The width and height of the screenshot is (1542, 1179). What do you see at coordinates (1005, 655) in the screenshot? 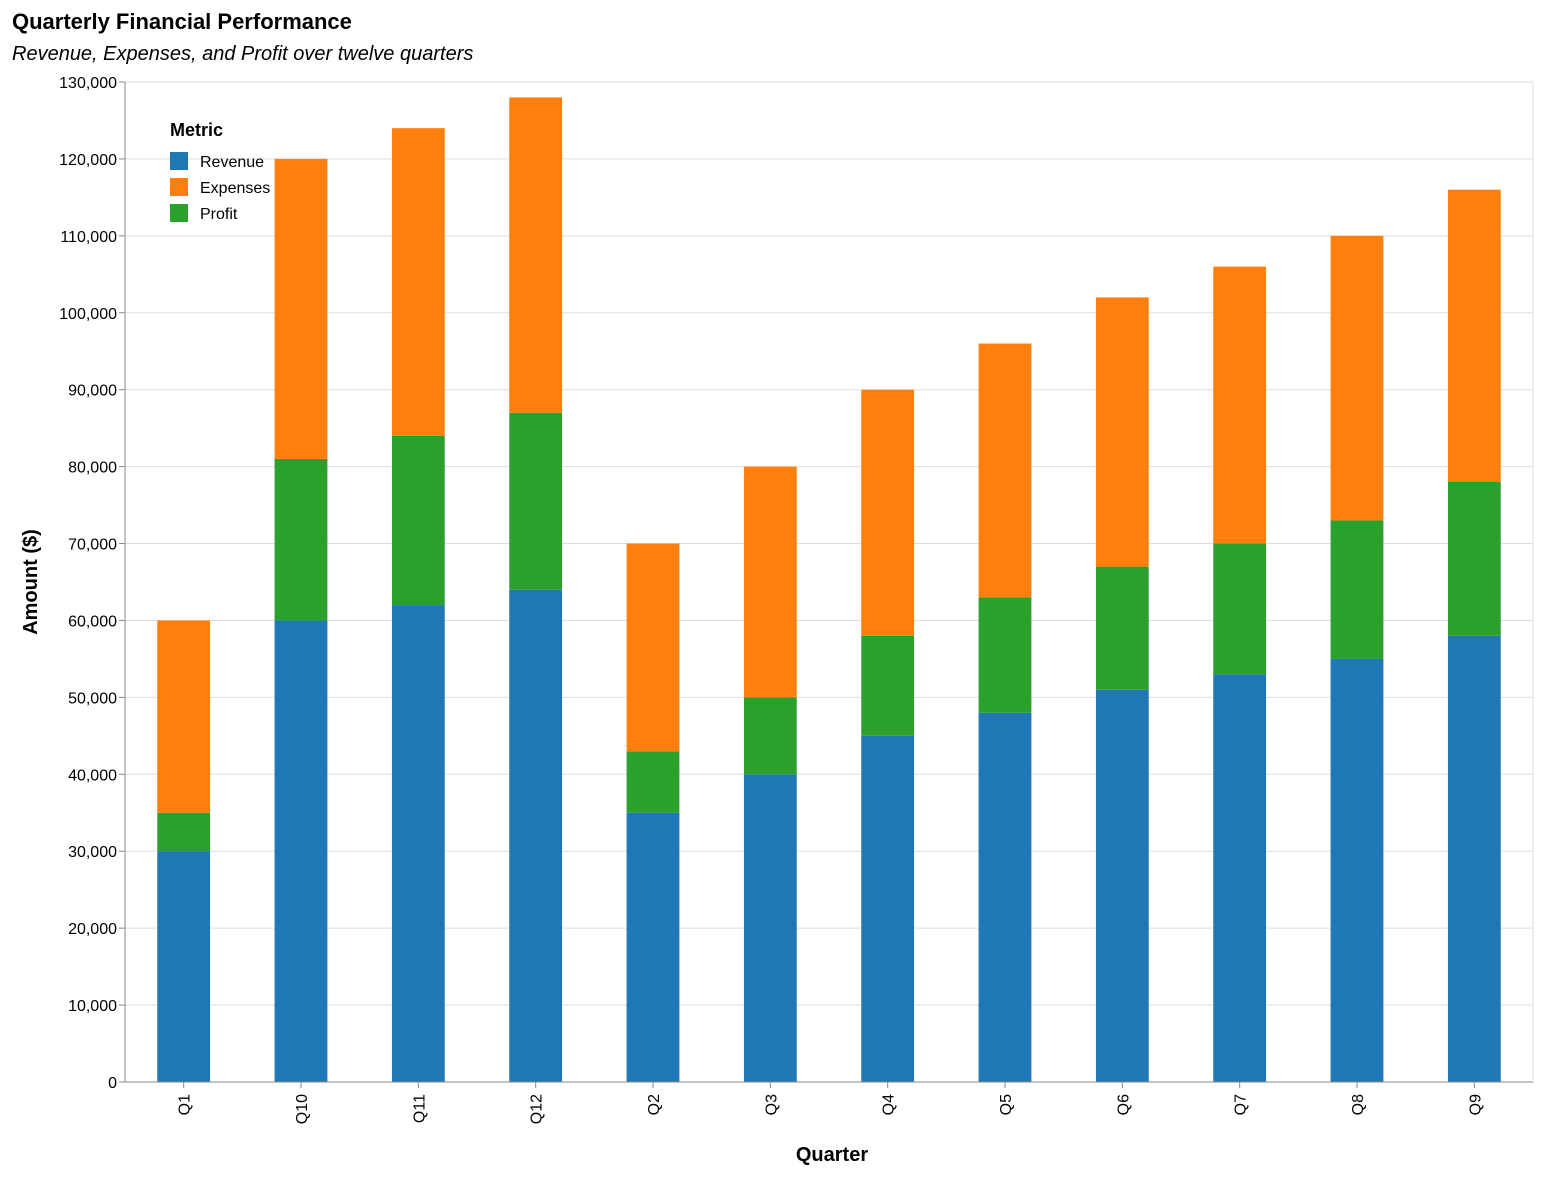
I see `bar-profit-q5` at bounding box center [1005, 655].